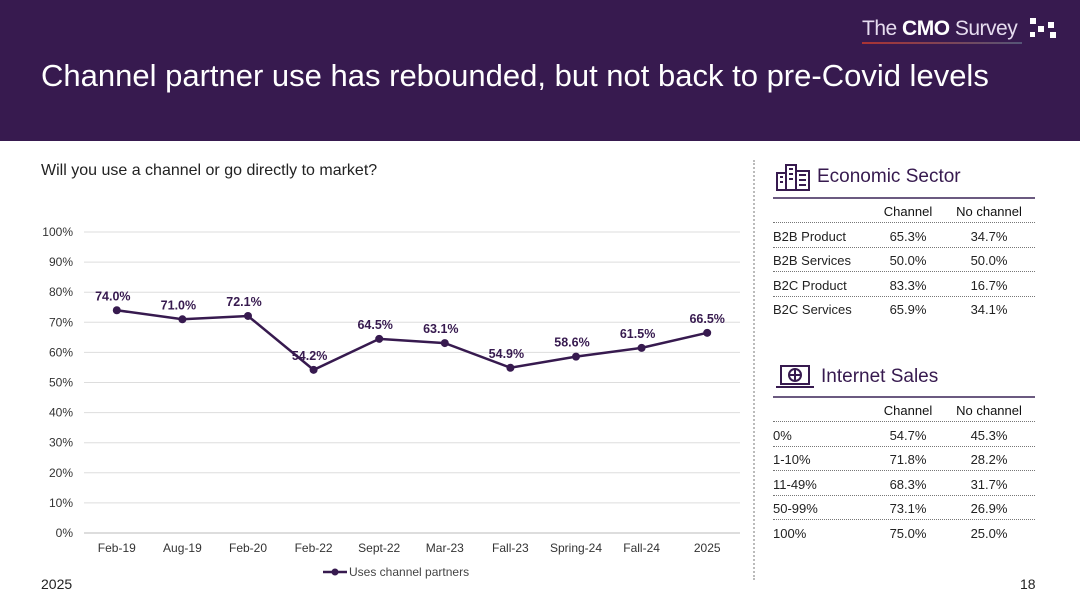 The height and width of the screenshot is (608, 1080). Describe the element at coordinates (440, 329) in the screenshot. I see `data-label: 63.1%` at that location.